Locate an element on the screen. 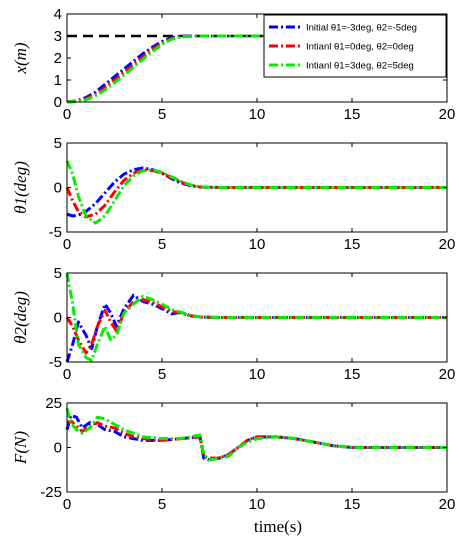 This screenshot has width=459, height=550. legend-entry-label: Intianl θ1=3deg, θ2=5deg is located at coordinates (360, 66).